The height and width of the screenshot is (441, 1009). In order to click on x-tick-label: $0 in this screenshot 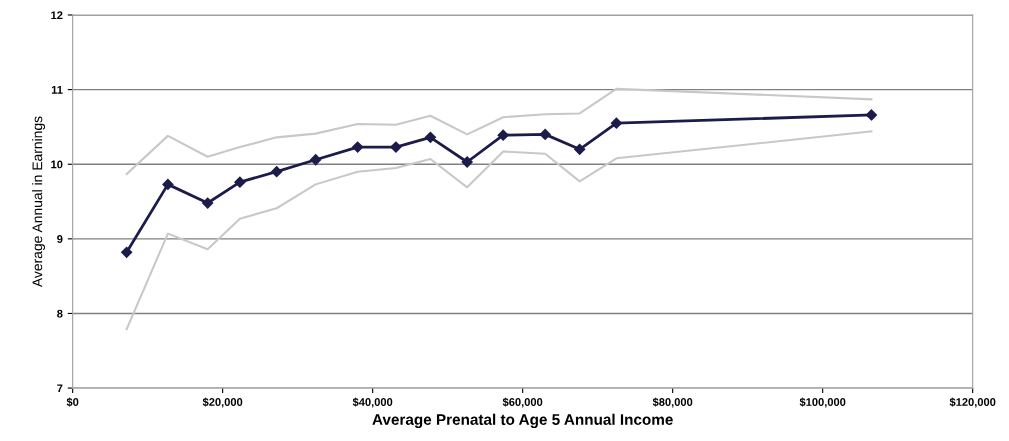, I will do `click(72, 402)`.